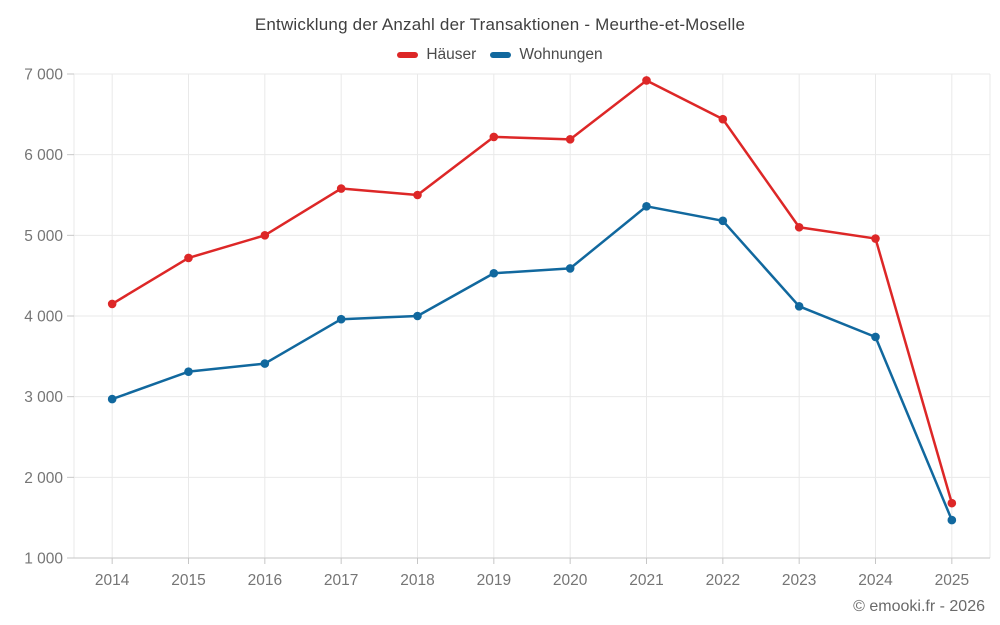 The image size is (1000, 625). I want to click on wohnungen-series-swatch-icon, so click(501, 55).